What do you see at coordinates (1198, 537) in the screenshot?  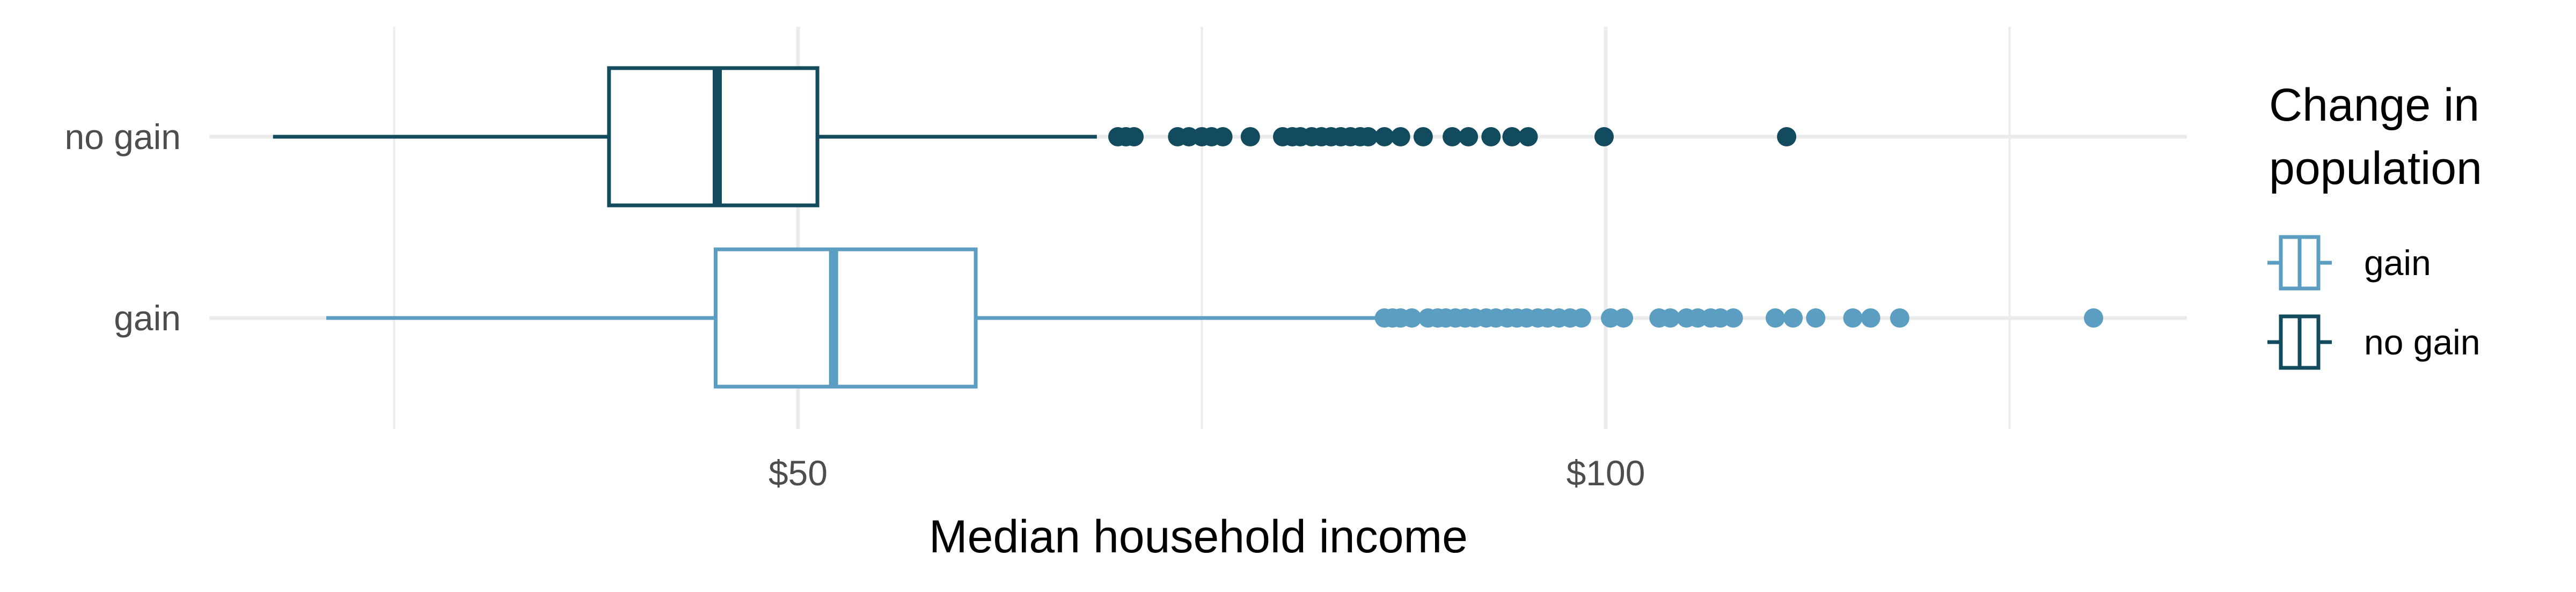 I see `x-axis-title: Median household income` at bounding box center [1198, 537].